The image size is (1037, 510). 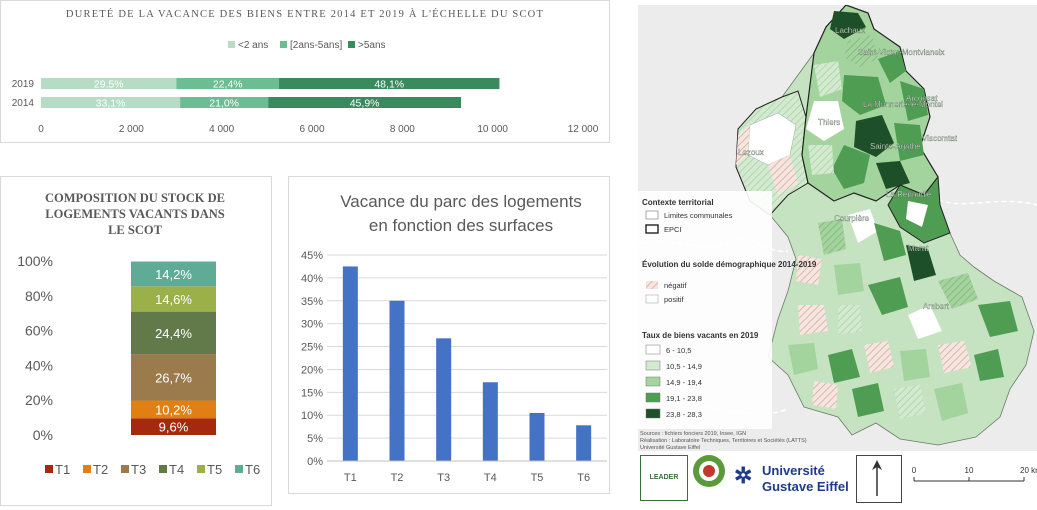 What do you see at coordinates (397, 380) in the screenshot?
I see `surfaces-bar-t2` at bounding box center [397, 380].